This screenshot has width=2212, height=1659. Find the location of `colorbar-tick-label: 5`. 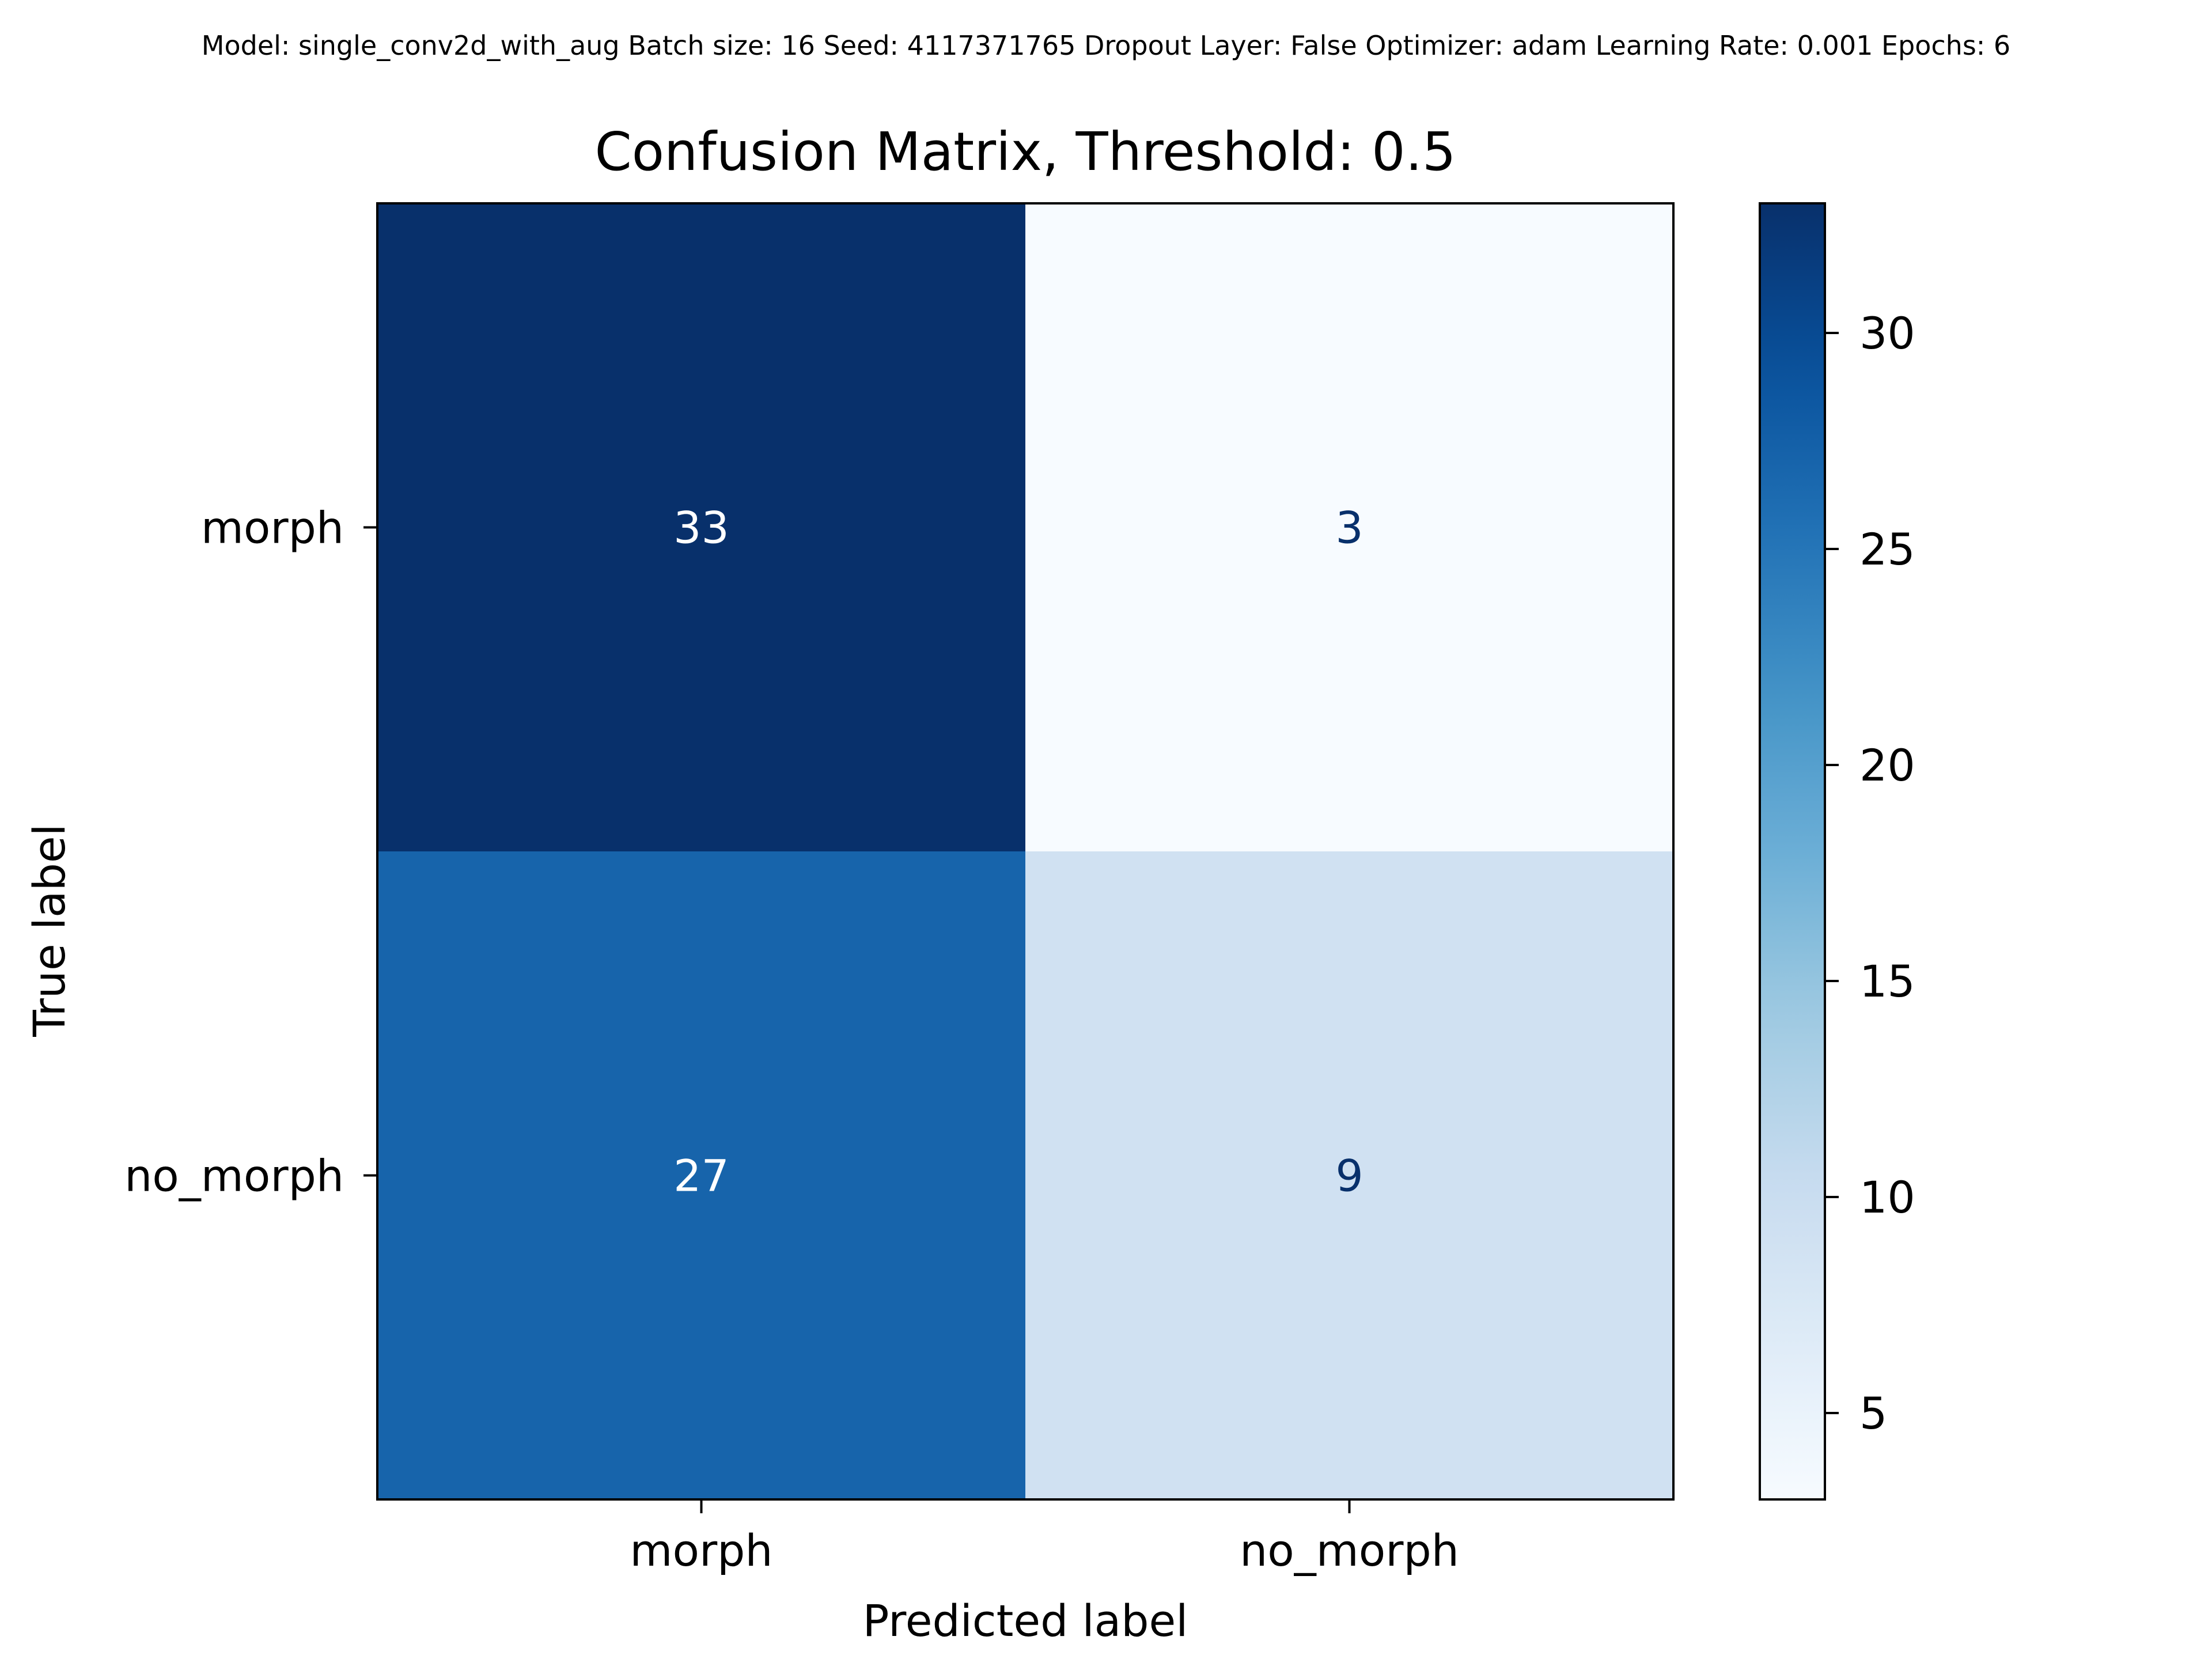

colorbar-tick-label: 5 is located at coordinates (1873, 1413).